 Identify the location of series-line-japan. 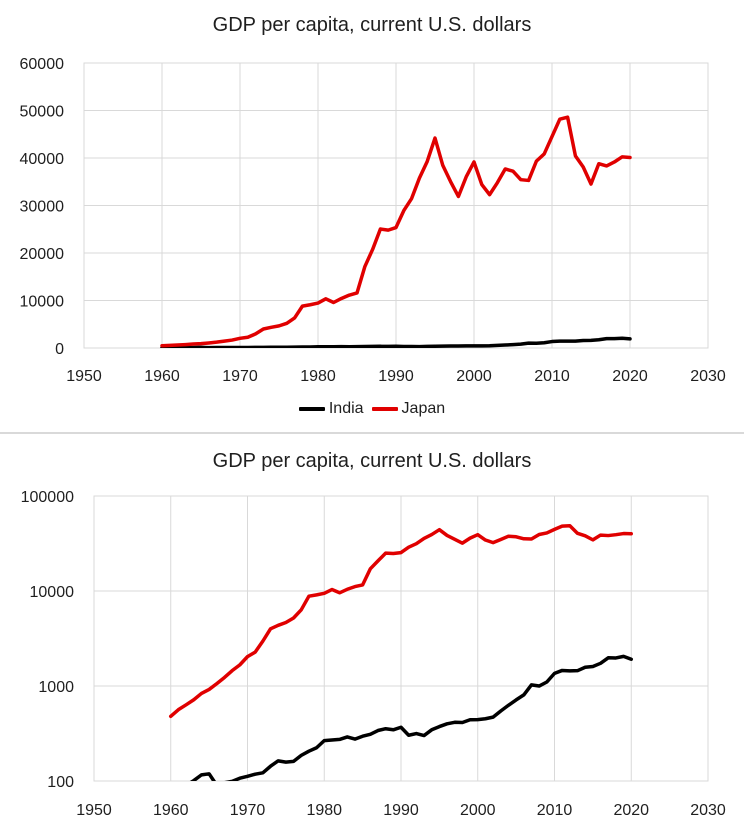
(401, 621).